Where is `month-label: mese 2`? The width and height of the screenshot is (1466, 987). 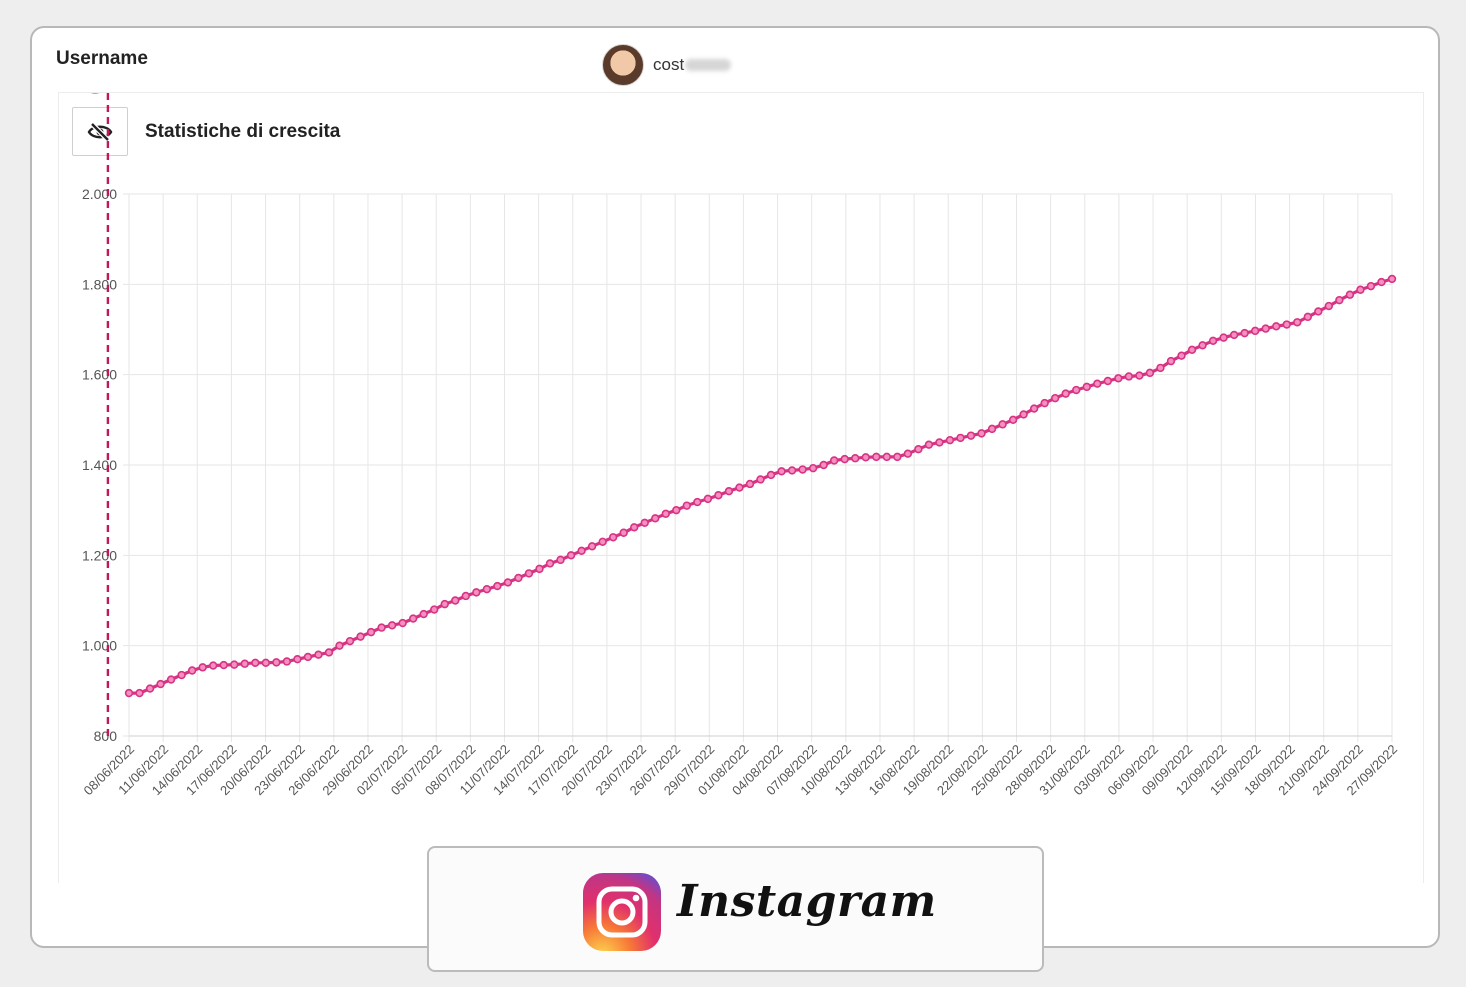 month-label: mese 2 is located at coordinates (89, 98).